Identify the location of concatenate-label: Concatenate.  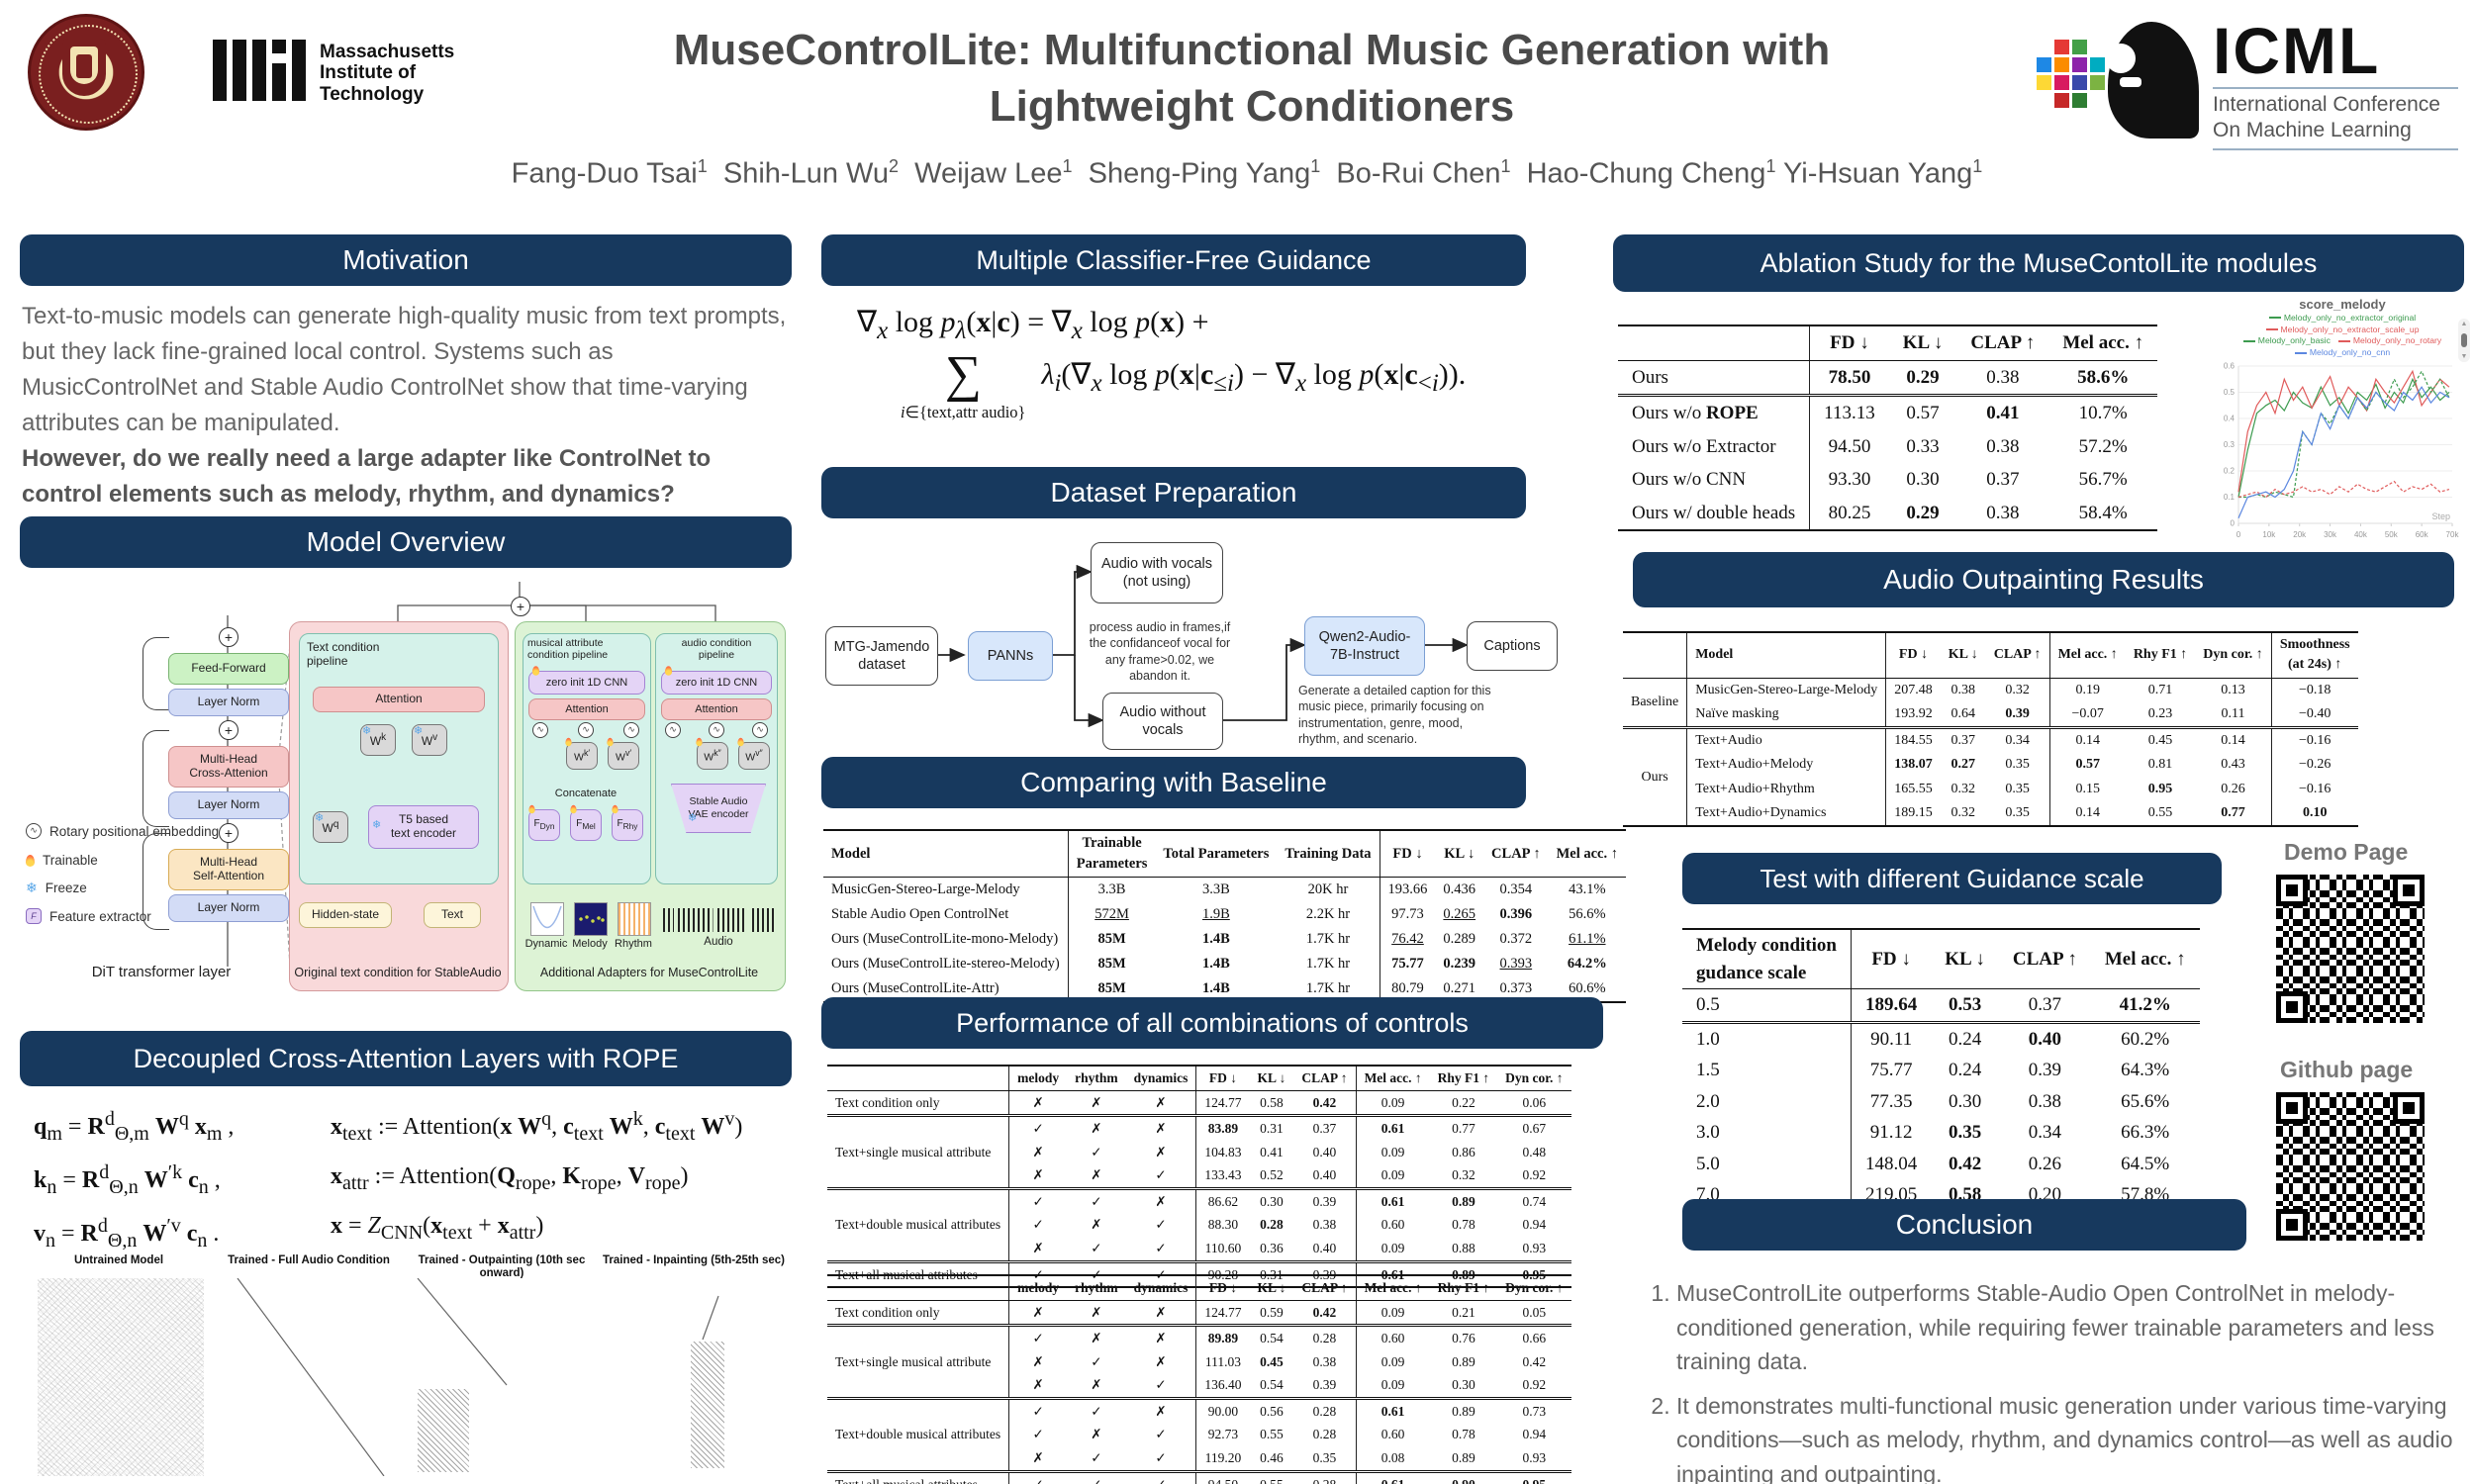
(586, 793).